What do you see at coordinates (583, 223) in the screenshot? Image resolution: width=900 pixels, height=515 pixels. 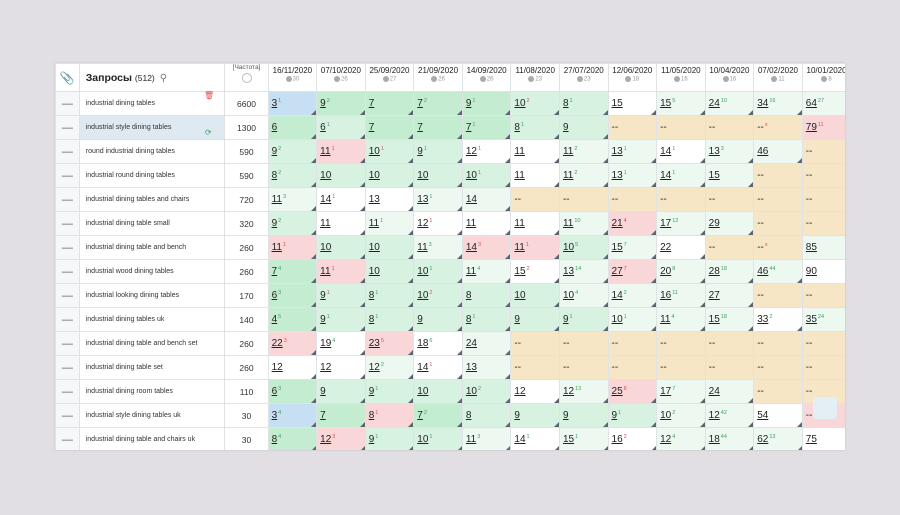 I see `position-cell: 1110` at bounding box center [583, 223].